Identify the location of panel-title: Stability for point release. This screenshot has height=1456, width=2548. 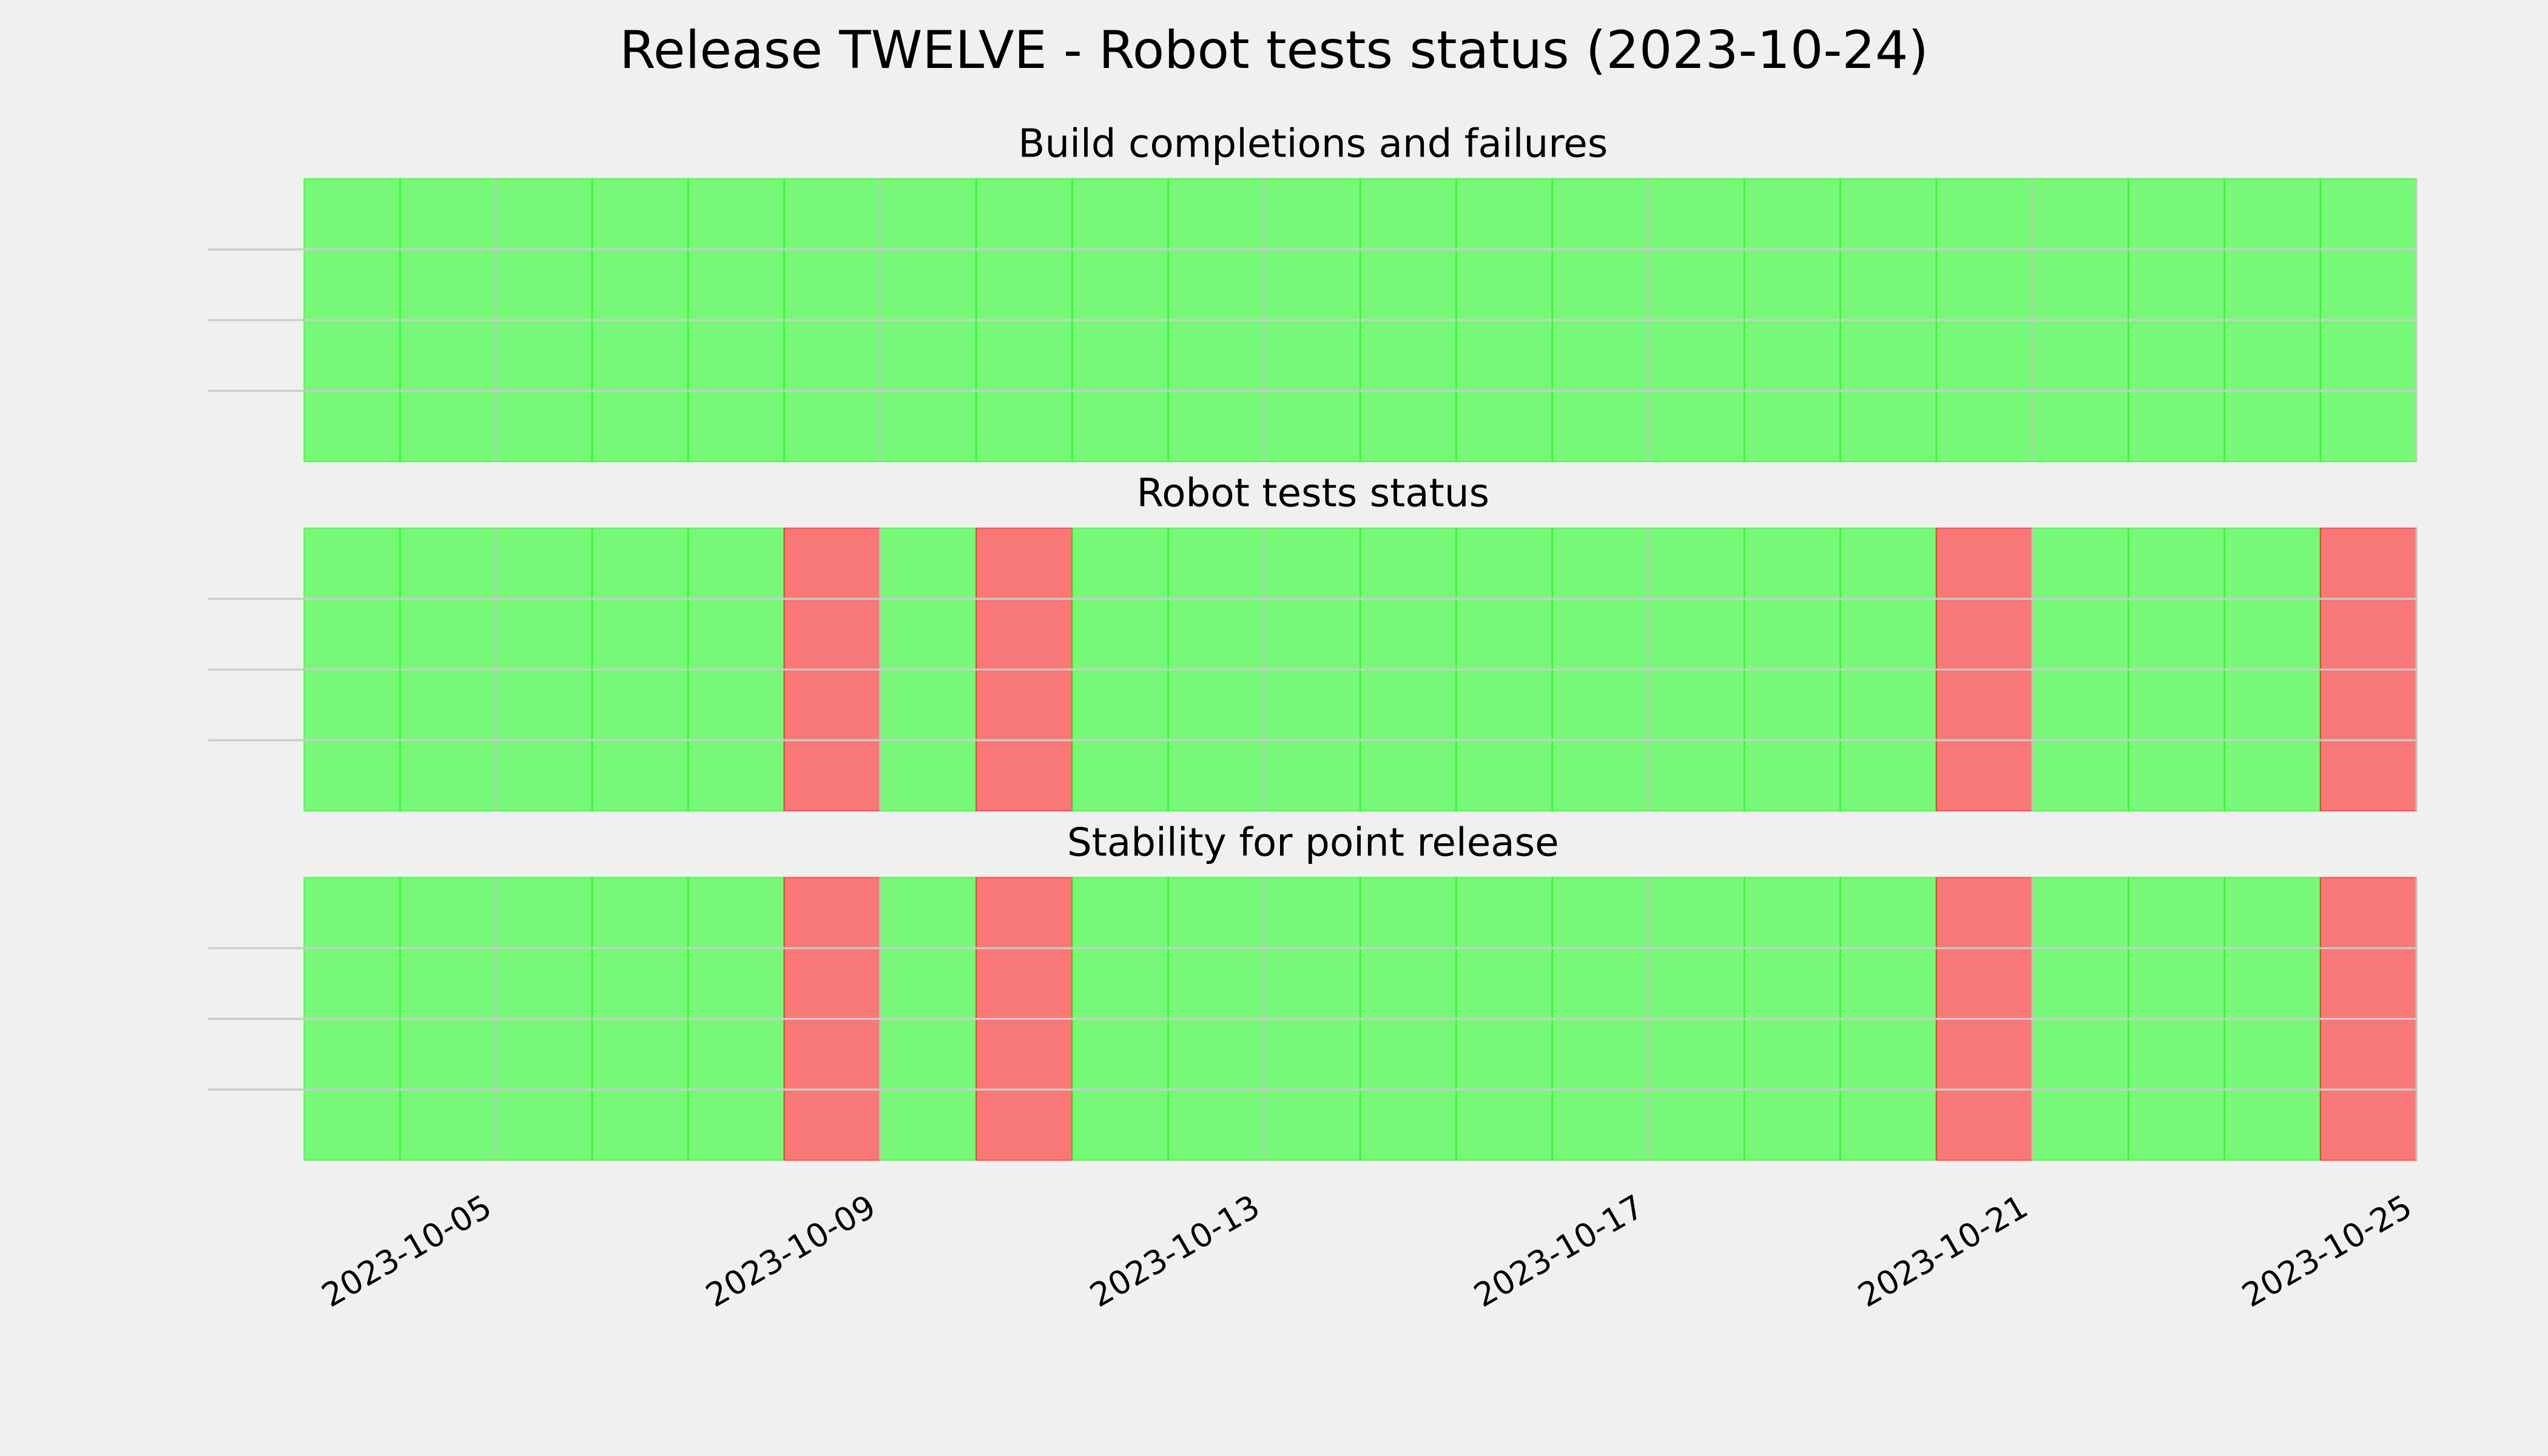
(1313, 842).